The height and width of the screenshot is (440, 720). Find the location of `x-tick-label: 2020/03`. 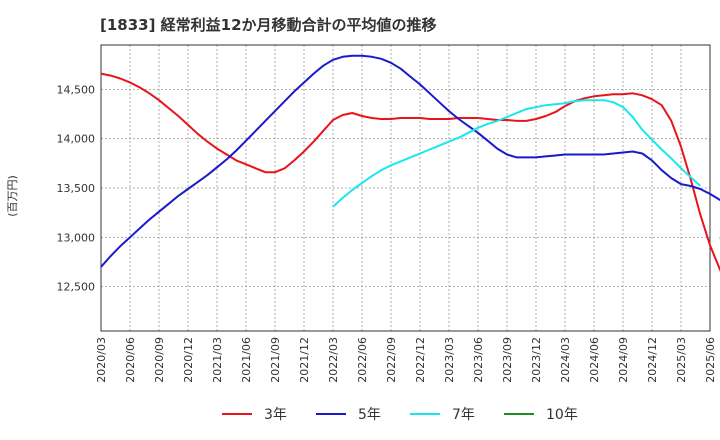

x-tick-label: 2020/03 is located at coordinates (101, 360).